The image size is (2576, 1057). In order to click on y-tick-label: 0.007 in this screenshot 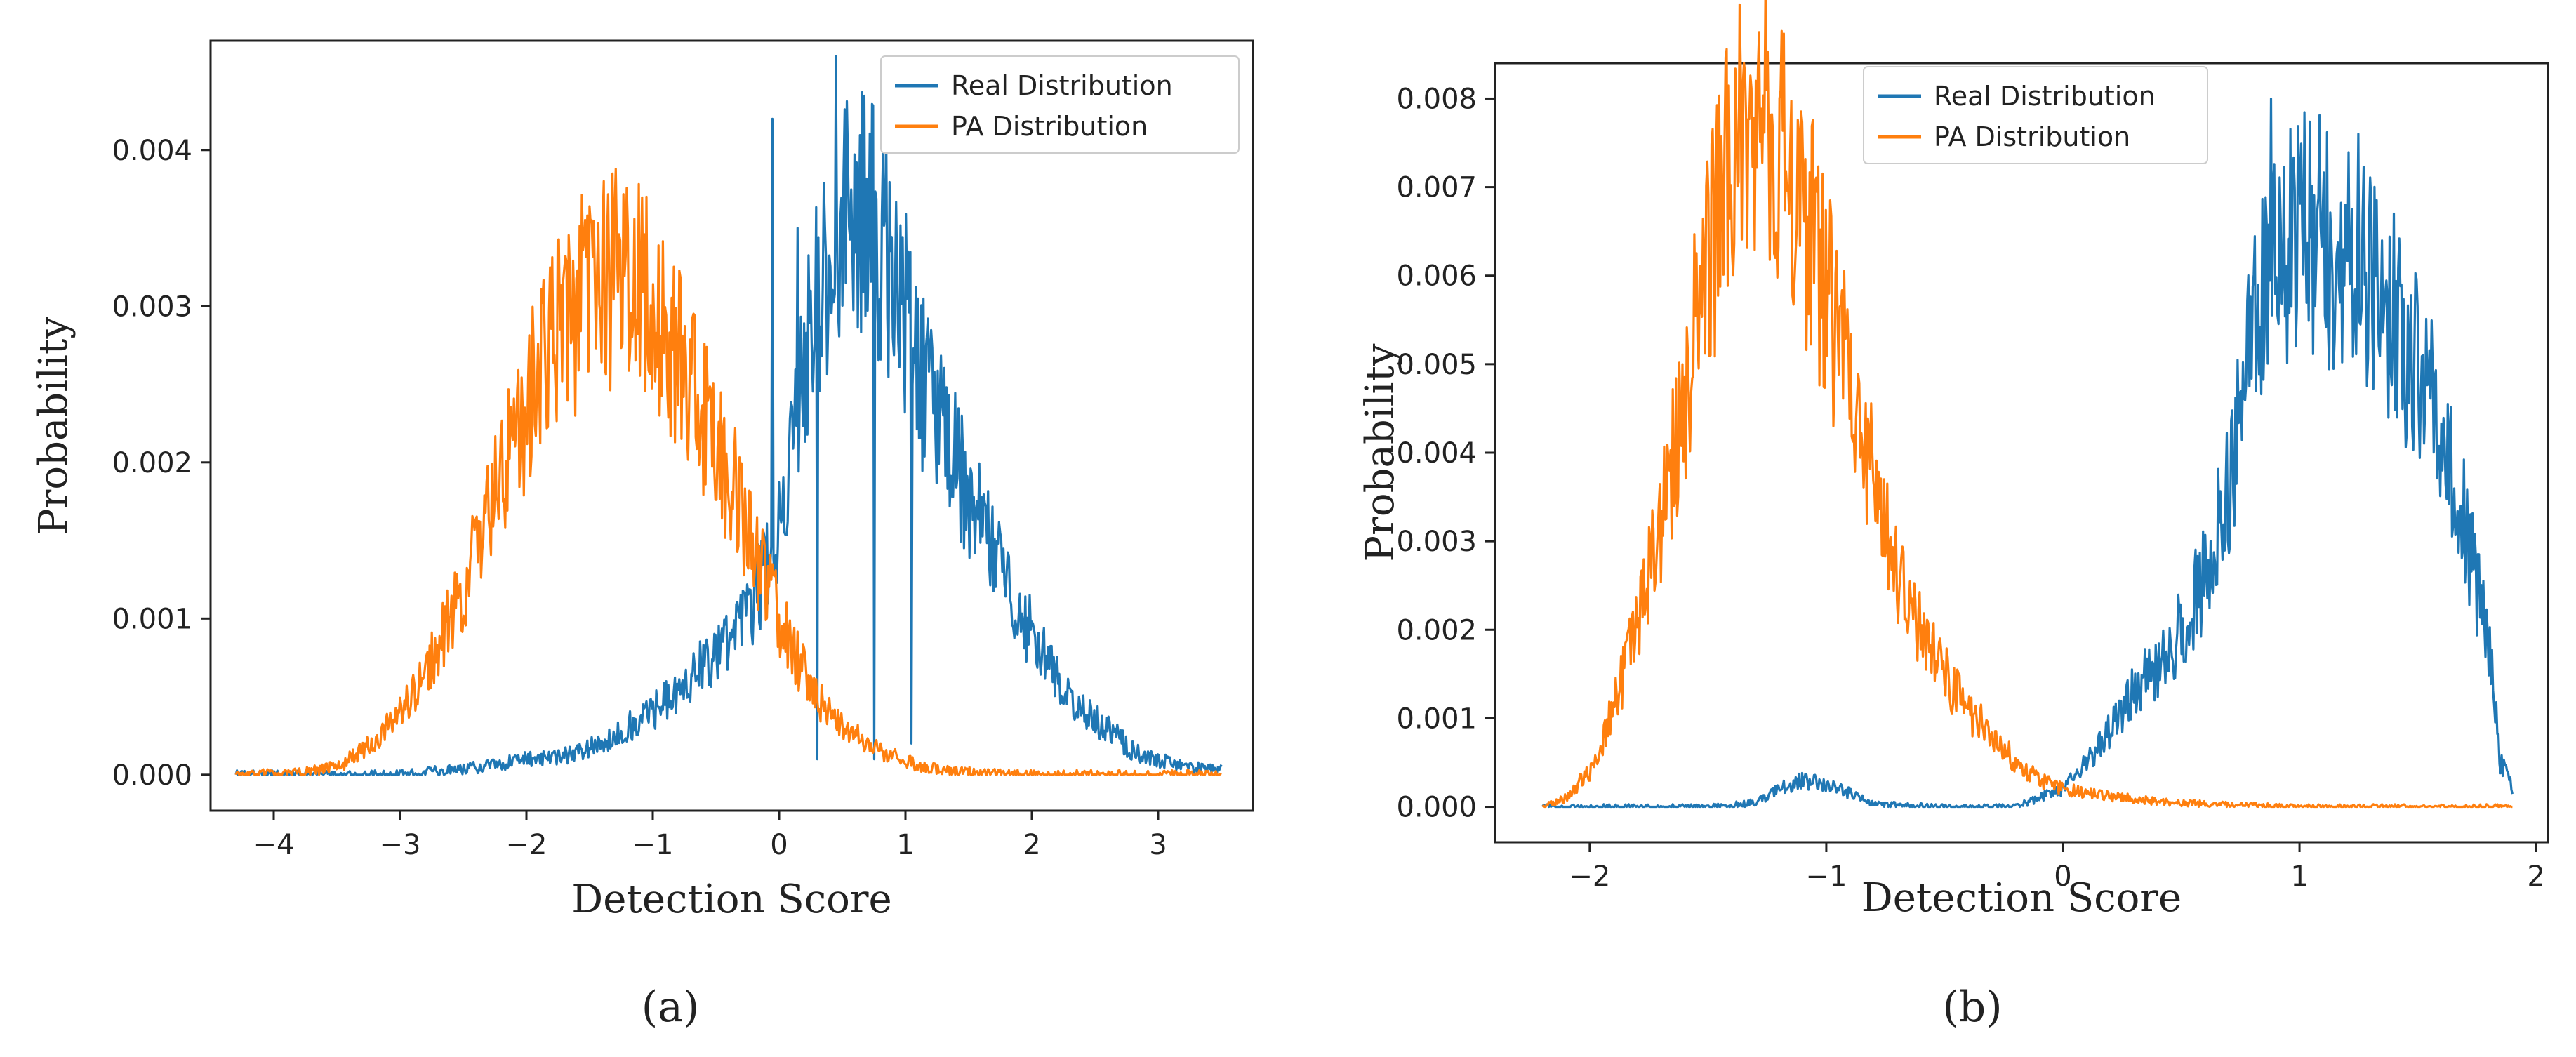, I will do `click(1437, 188)`.